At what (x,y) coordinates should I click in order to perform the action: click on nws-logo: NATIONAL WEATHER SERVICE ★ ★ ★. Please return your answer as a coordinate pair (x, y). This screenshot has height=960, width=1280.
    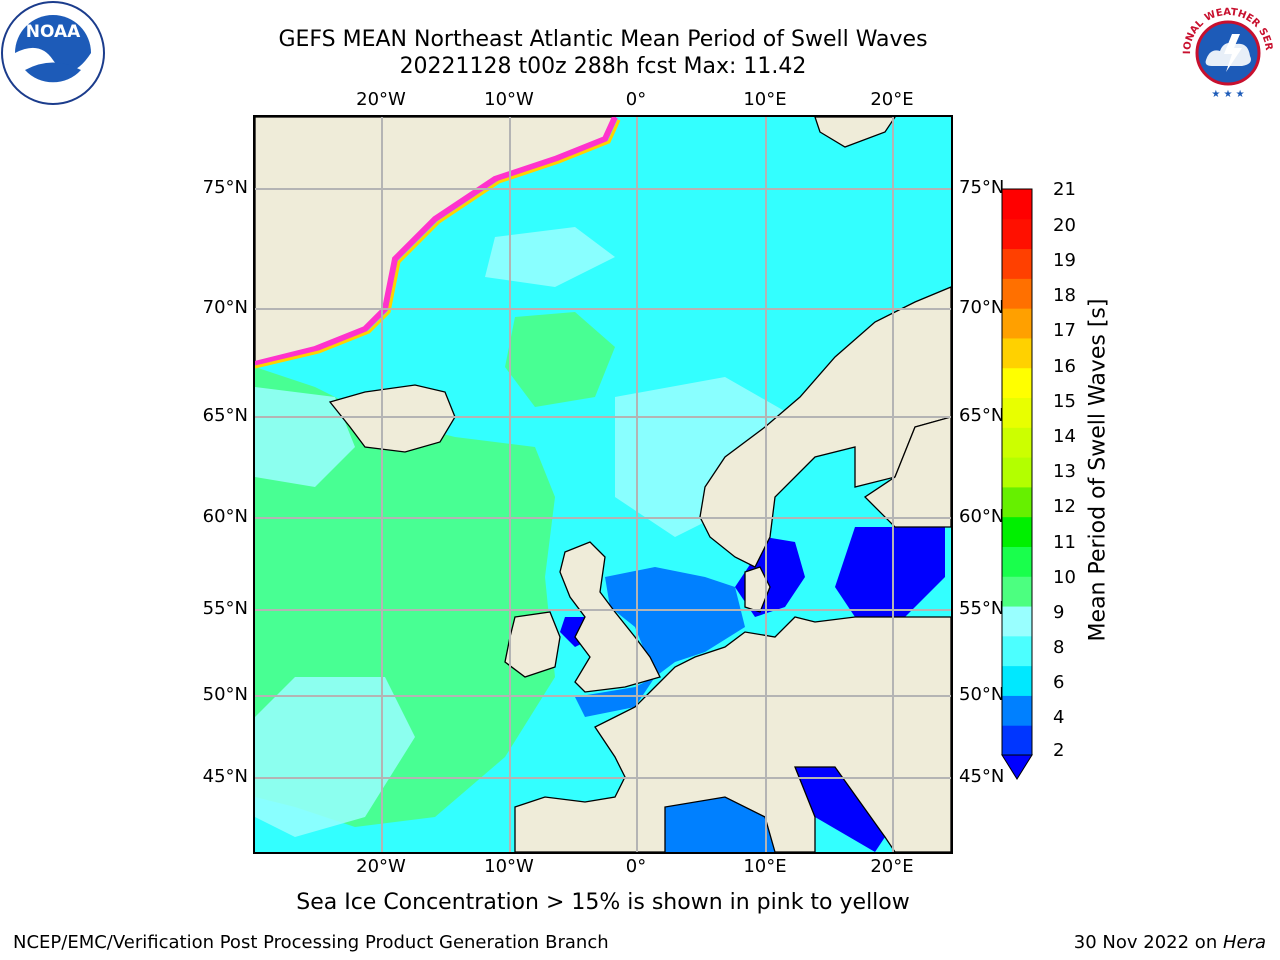
    Looking at the image, I should click on (1225, 52).